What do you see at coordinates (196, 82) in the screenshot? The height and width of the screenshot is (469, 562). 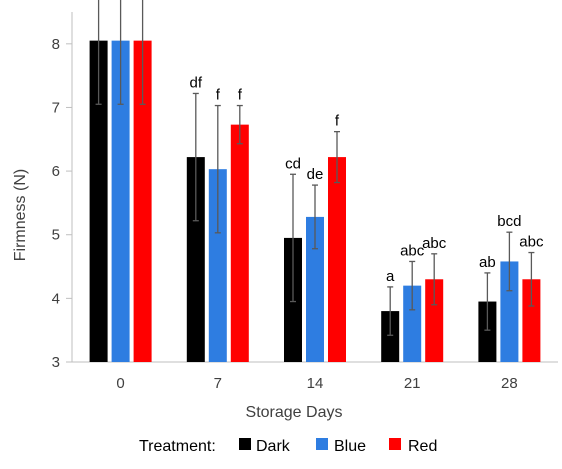 I see `significance-label: df` at bounding box center [196, 82].